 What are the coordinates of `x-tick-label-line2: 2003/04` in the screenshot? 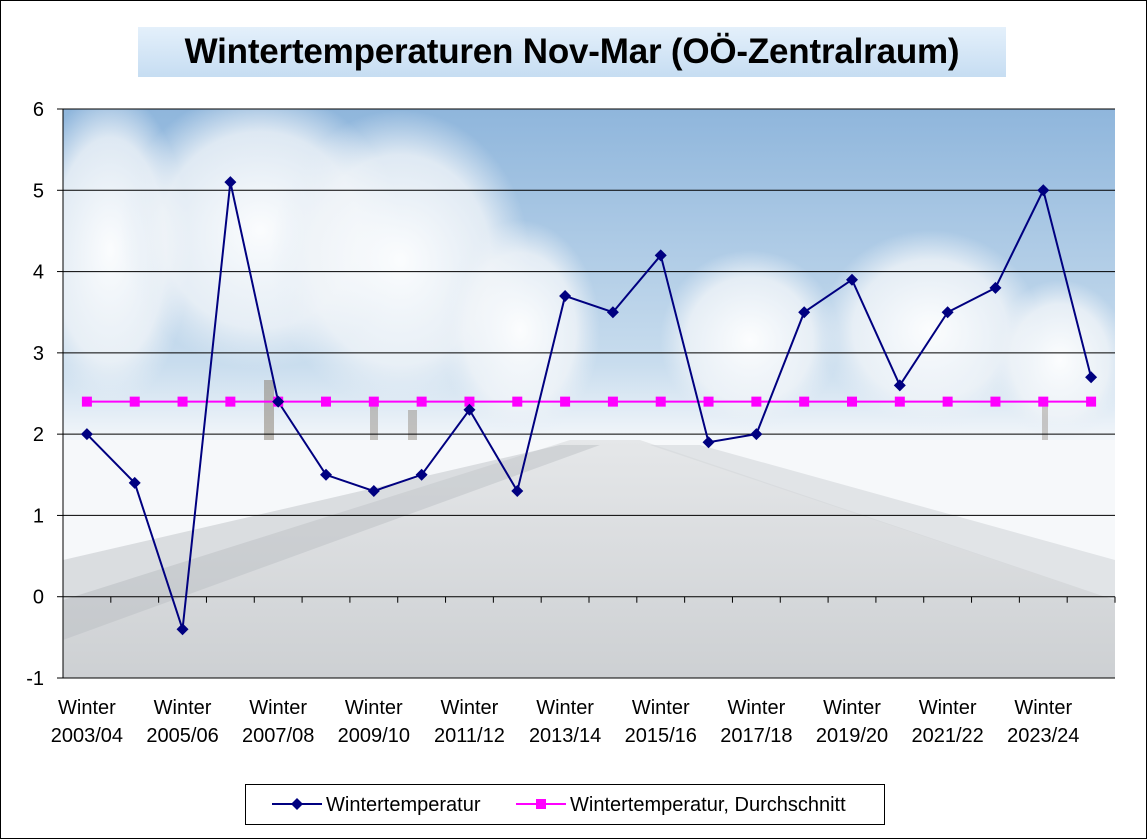 It's located at (87, 736).